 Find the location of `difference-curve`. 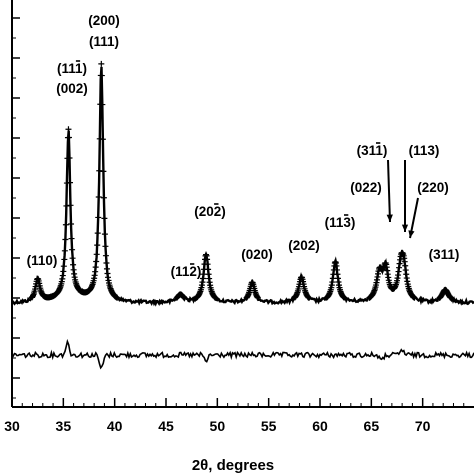

difference-curve is located at coordinates (242, 354).